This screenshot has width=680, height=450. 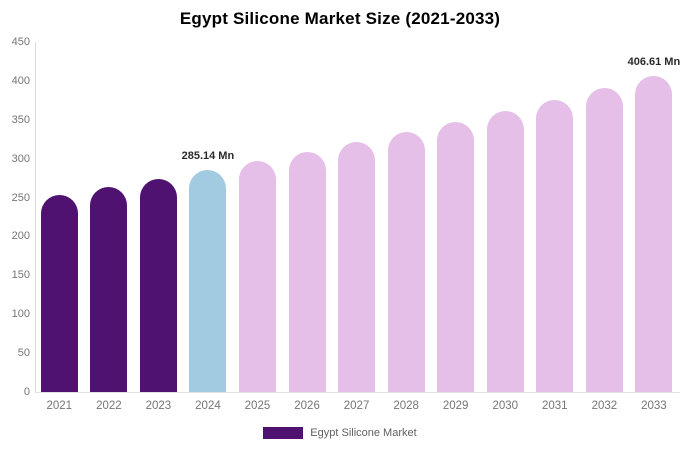 I want to click on y-axis-tick-label: 150, so click(x=20, y=275).